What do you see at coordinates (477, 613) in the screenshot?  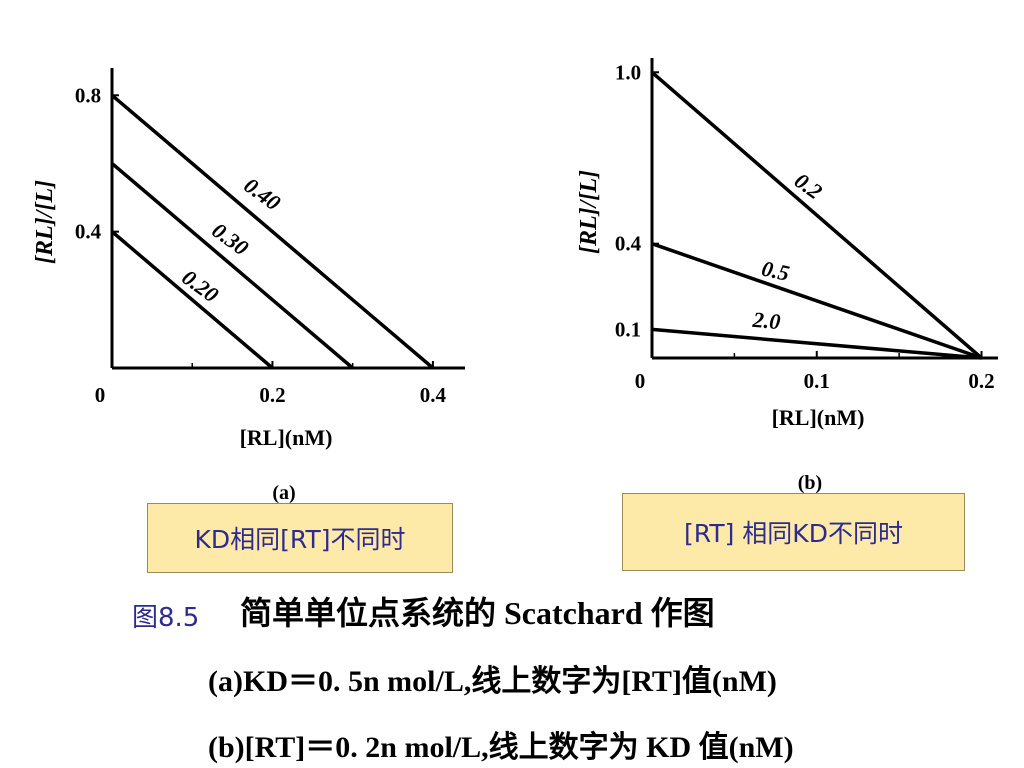 I see `figure-title: 简单单位点系统的 Scatchard 作图` at bounding box center [477, 613].